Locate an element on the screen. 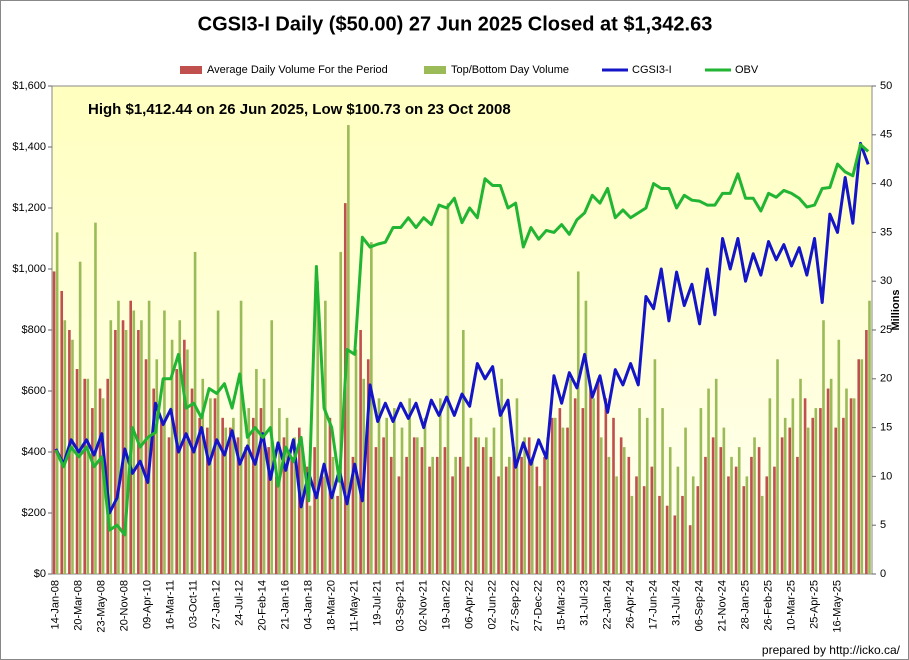 This screenshot has width=909, height=660. x-tick-label: 16-Mar-11 is located at coordinates (171, 605).